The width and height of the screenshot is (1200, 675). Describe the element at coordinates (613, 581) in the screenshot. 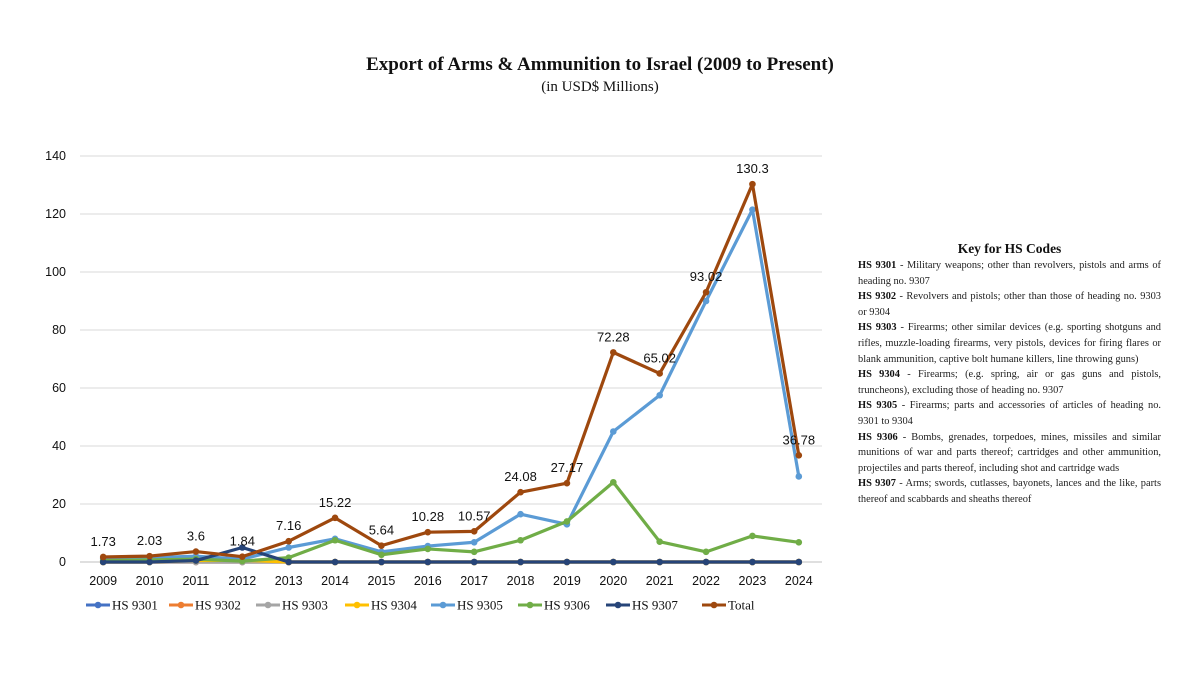

I see `x-tick-label: 2020` at that location.